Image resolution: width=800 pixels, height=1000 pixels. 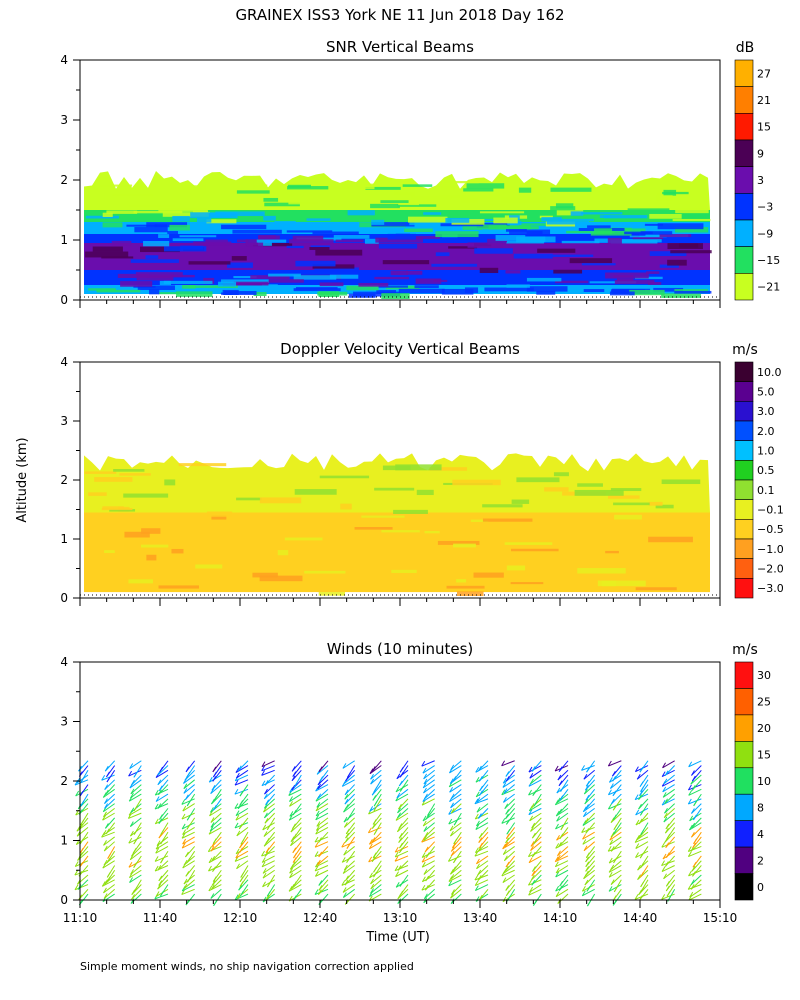 What do you see at coordinates (768, 260) in the screenshot?
I see `colorbar-label: −15` at bounding box center [768, 260].